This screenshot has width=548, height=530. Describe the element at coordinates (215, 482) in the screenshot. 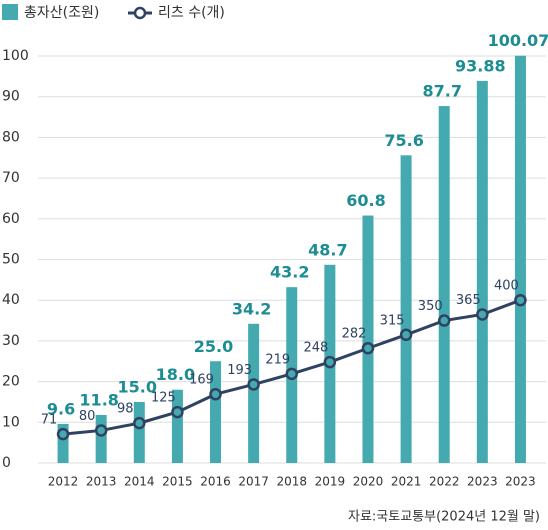

I see `x-tick-label: 2016` at that location.